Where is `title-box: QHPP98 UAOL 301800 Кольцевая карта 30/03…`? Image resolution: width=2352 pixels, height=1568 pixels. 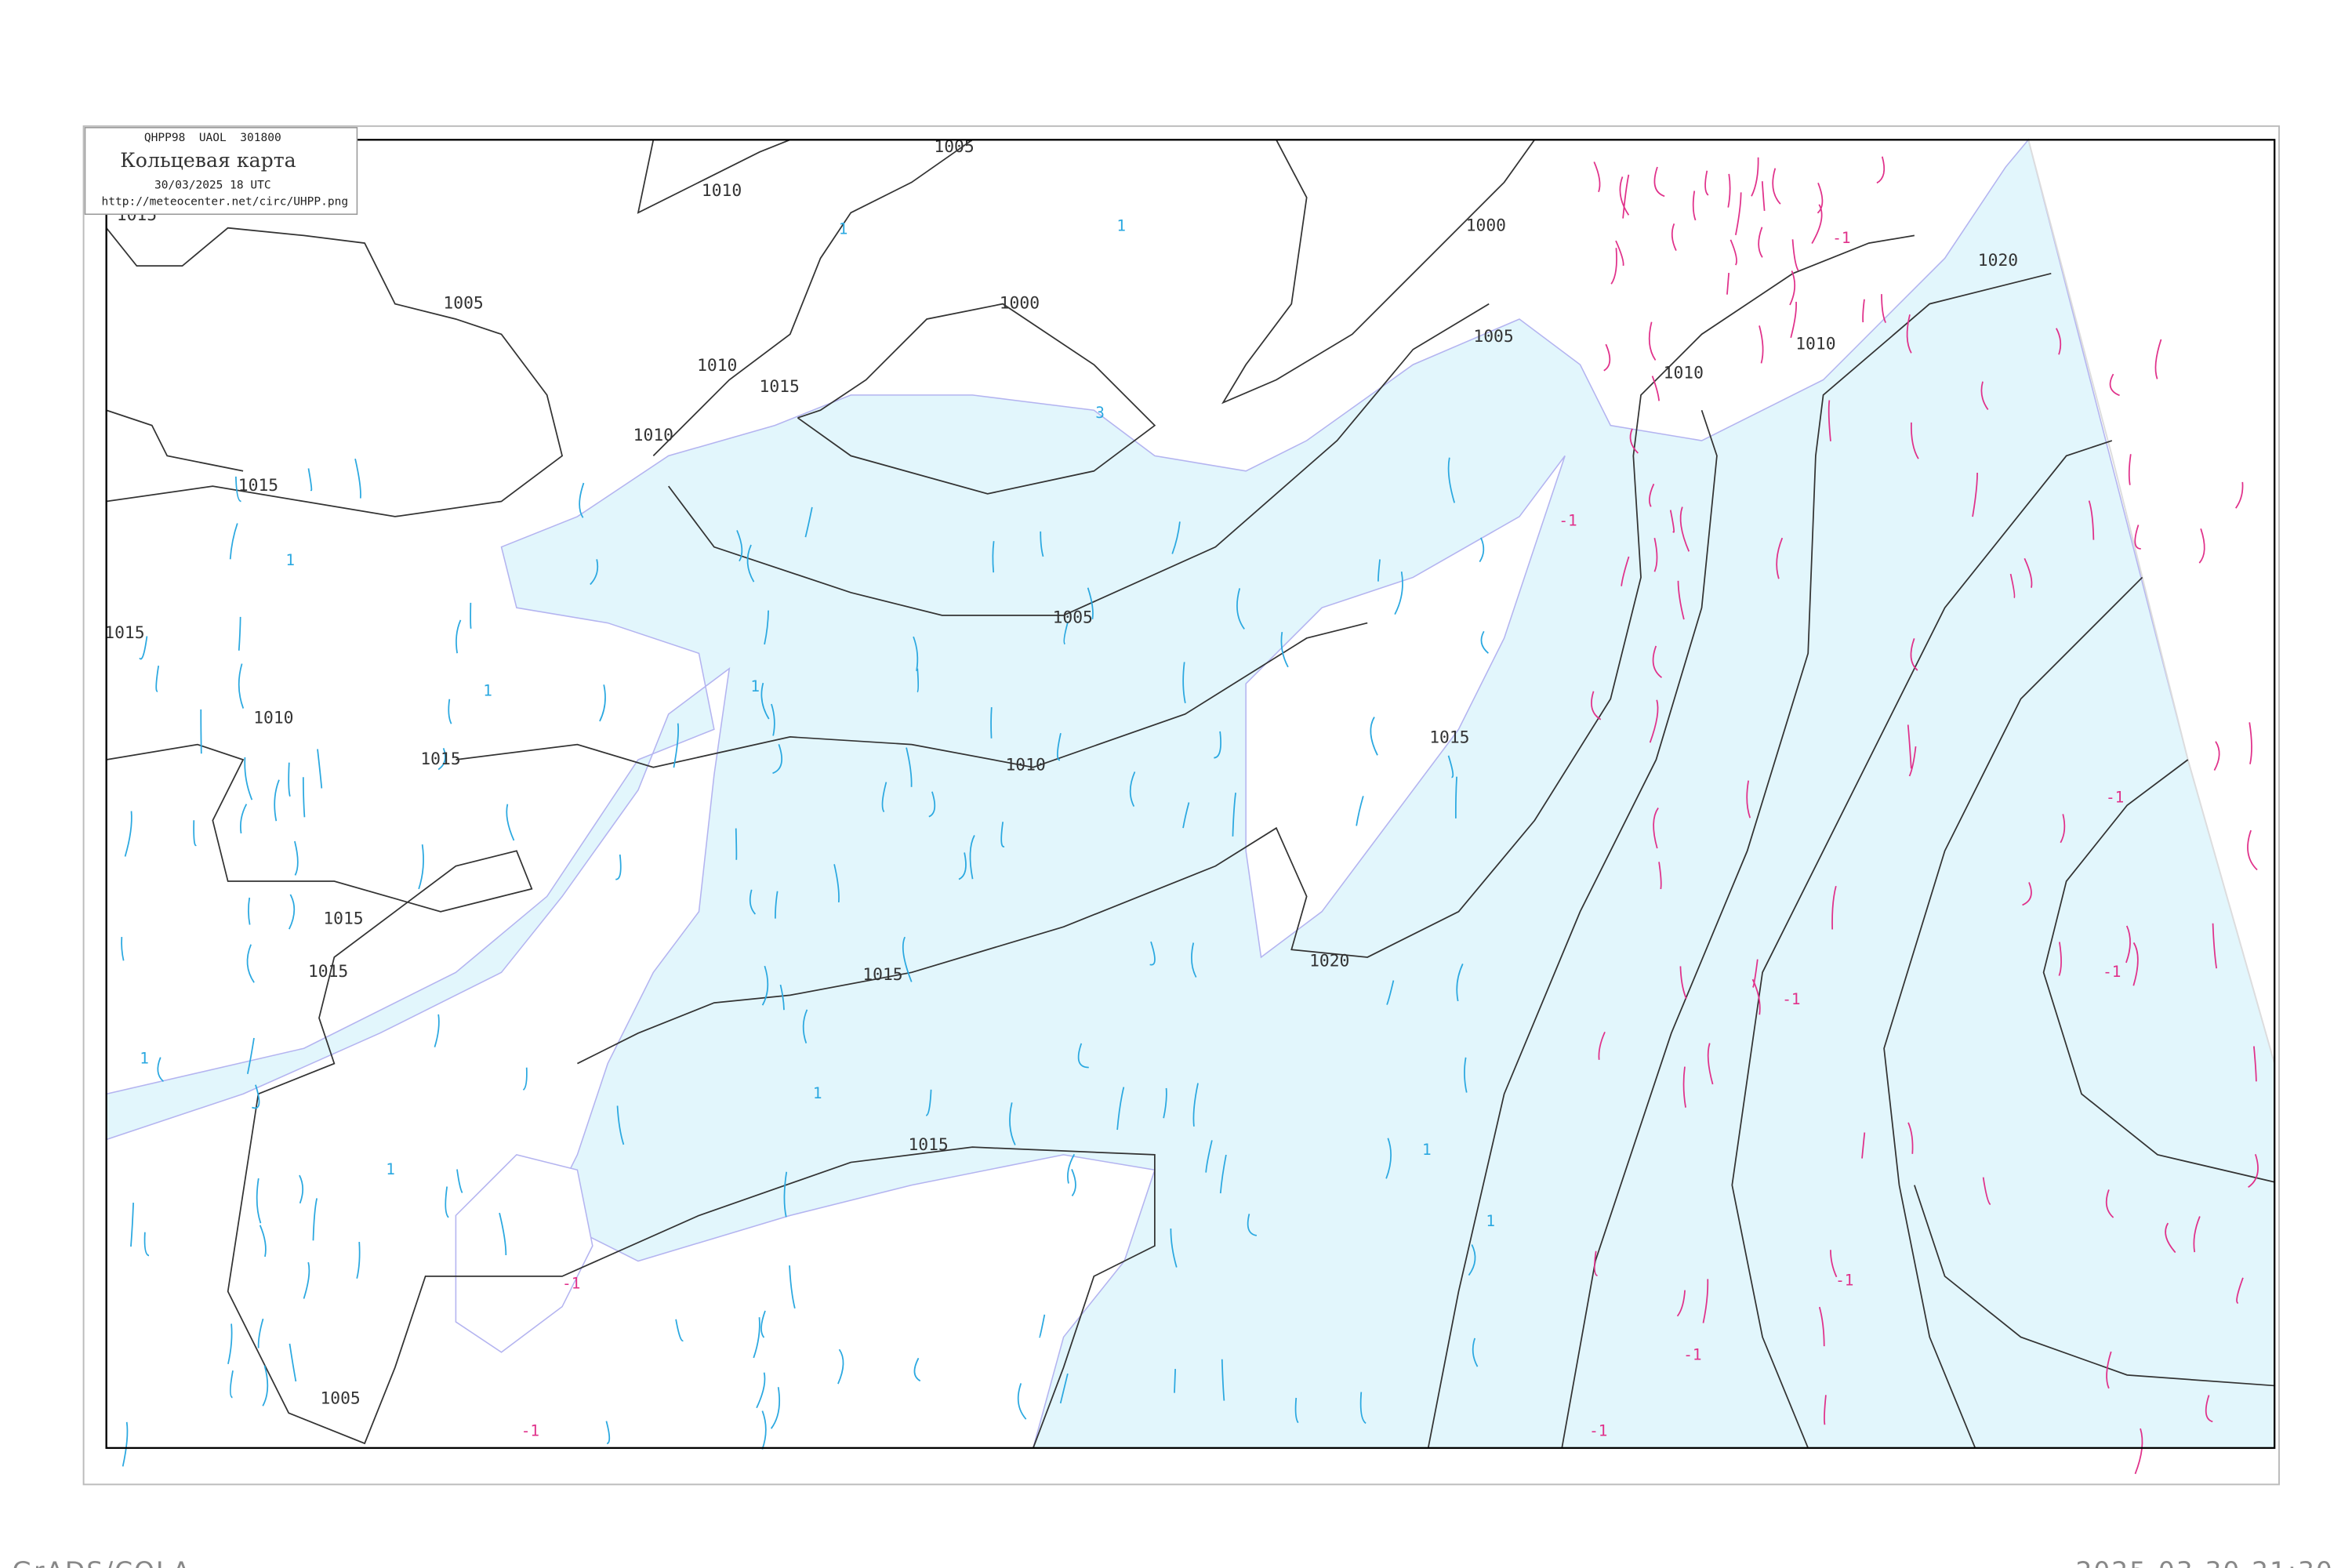
title-box: QHPP98 UAOL 301800 Кольцевая карта 30/03… is located at coordinates (221, 171).